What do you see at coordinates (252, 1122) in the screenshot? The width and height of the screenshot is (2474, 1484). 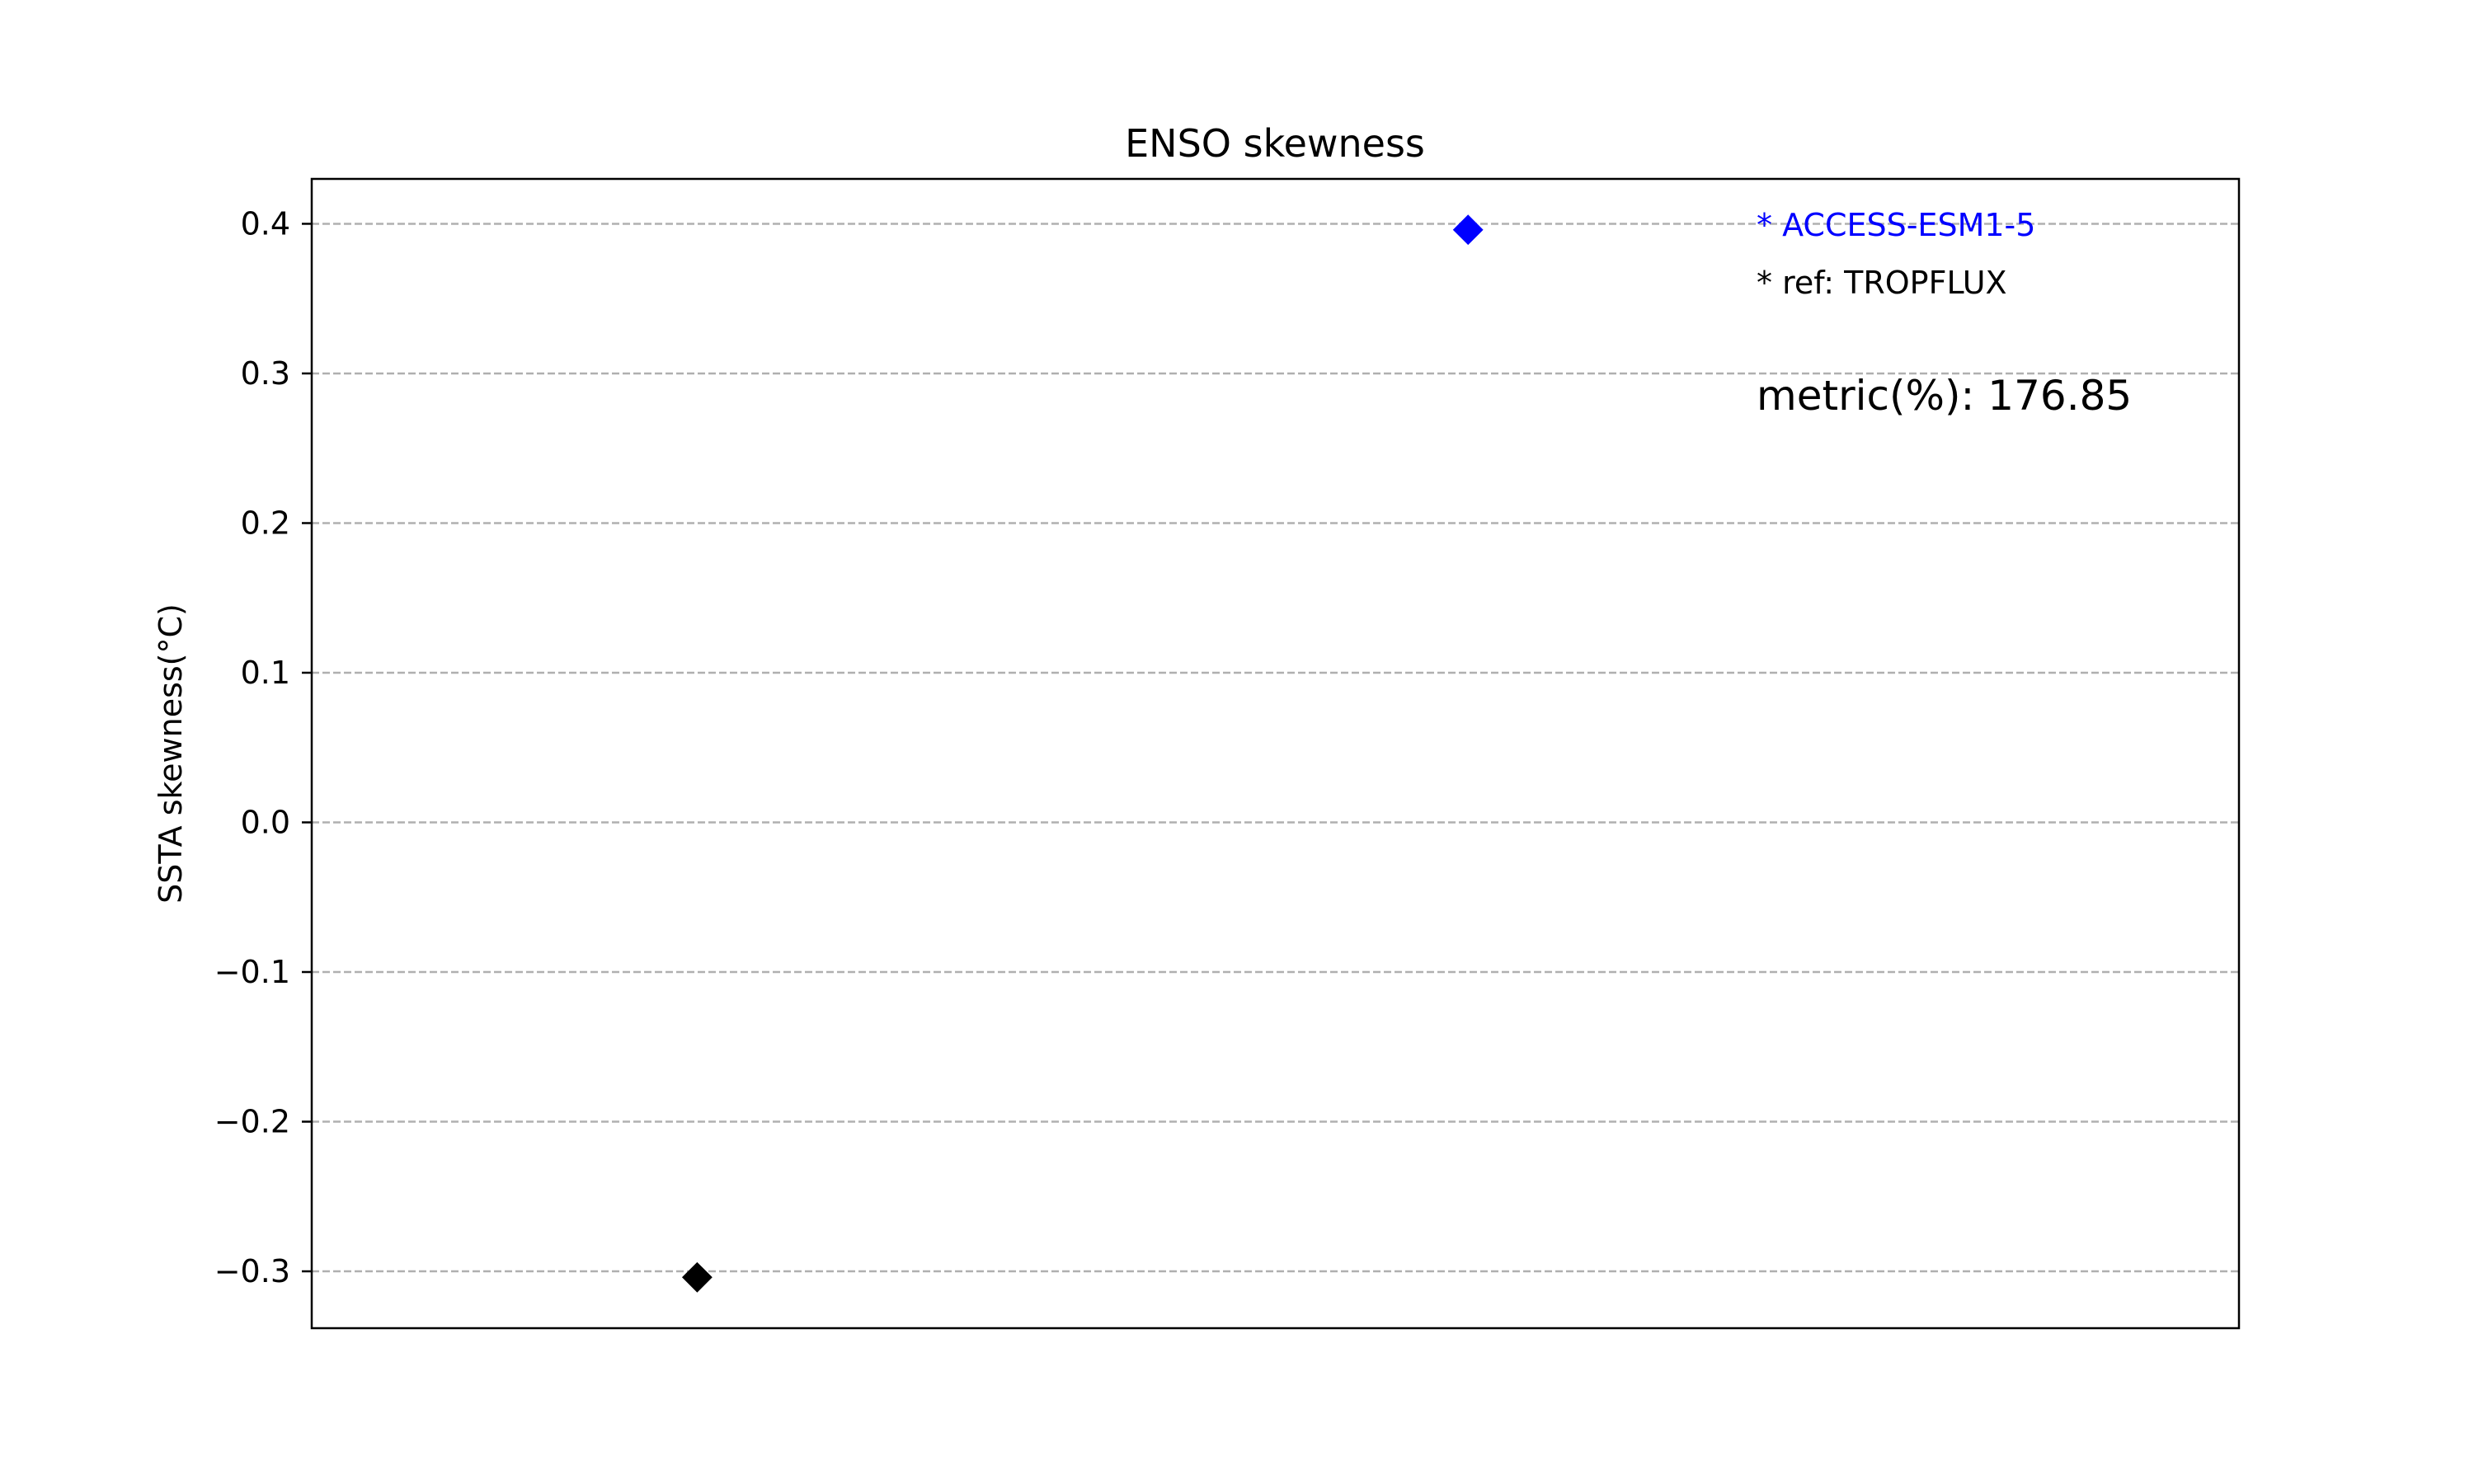 I see `y-tick-label: −0.2` at bounding box center [252, 1122].